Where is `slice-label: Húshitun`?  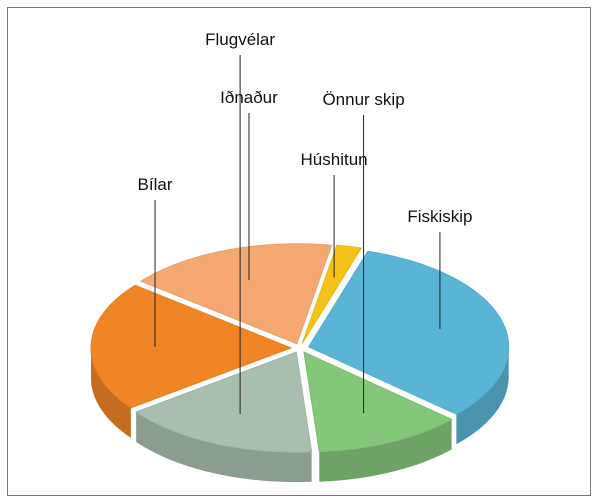
slice-label: Húshitun is located at coordinates (334, 159).